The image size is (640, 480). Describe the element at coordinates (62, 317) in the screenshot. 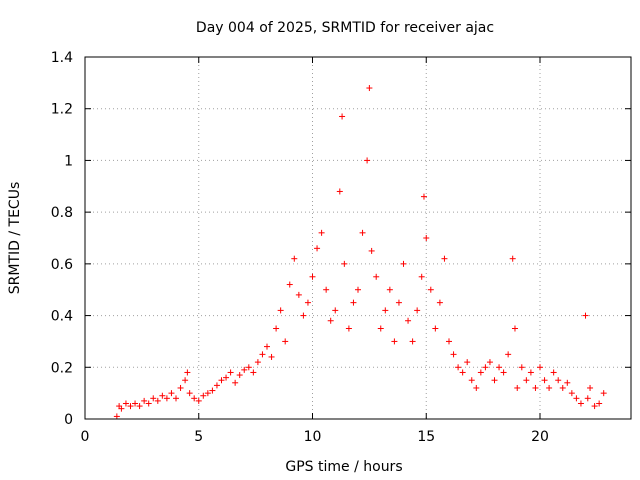

I see `y-tick-label: 0.4` at that location.